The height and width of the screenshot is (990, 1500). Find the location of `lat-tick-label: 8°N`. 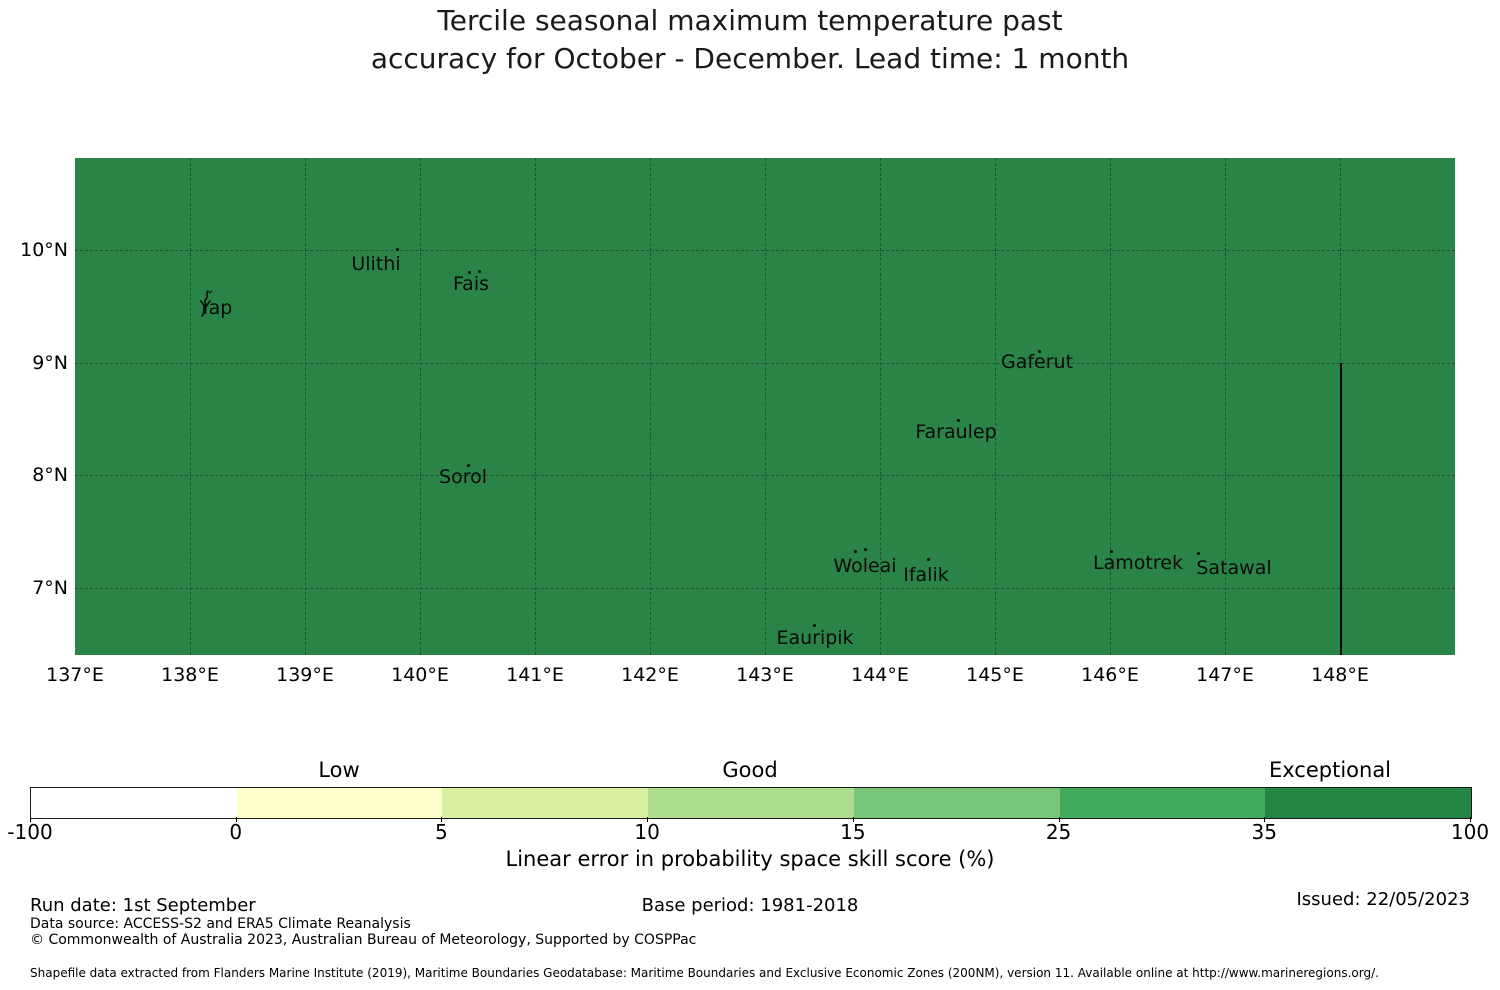

lat-tick-label: 8°N is located at coordinates (50, 475).